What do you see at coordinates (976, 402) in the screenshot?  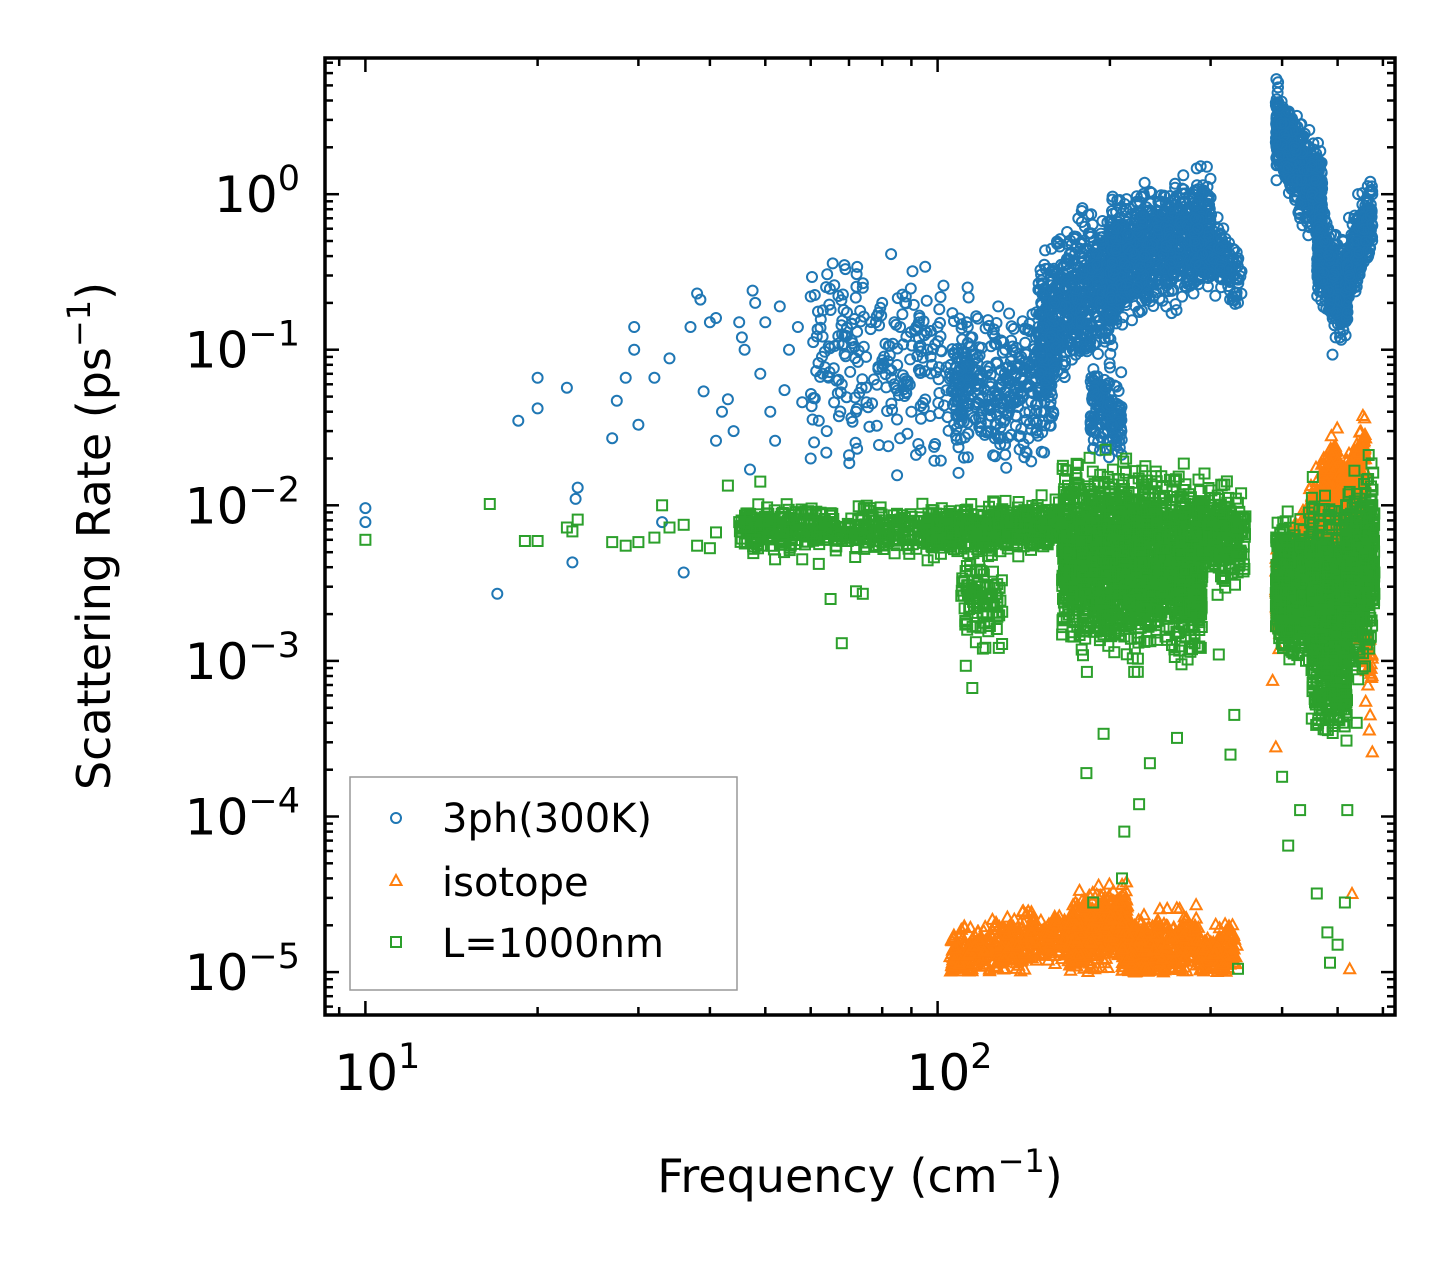 I see `3ph(300K)-point-604` at bounding box center [976, 402].